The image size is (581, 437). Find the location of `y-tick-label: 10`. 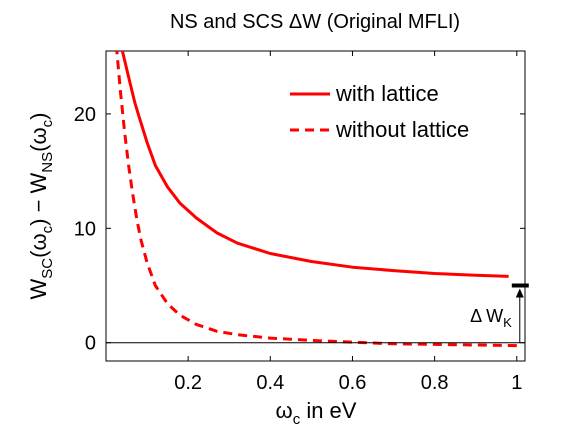

y-tick-label: 10 is located at coordinates (85, 229).